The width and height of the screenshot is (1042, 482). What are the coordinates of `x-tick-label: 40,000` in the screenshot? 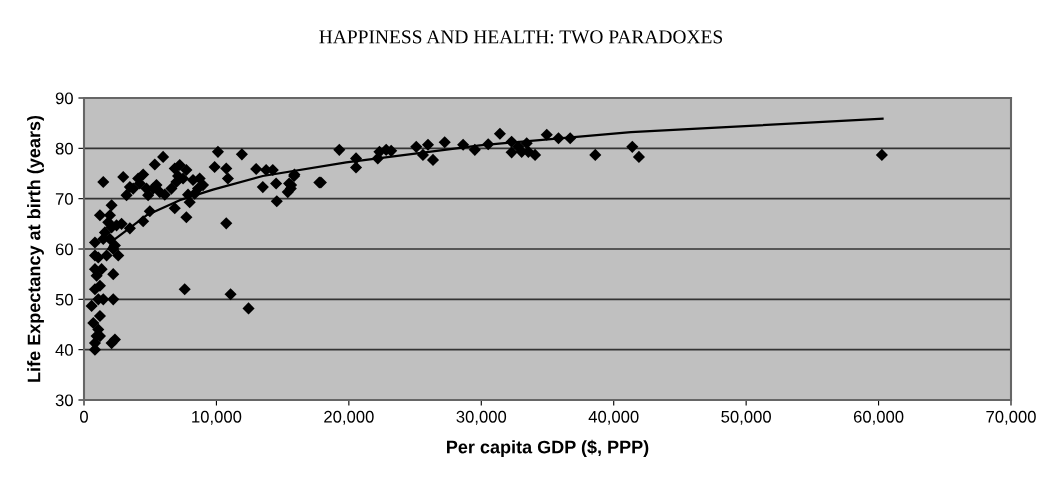 It's located at (613, 417).